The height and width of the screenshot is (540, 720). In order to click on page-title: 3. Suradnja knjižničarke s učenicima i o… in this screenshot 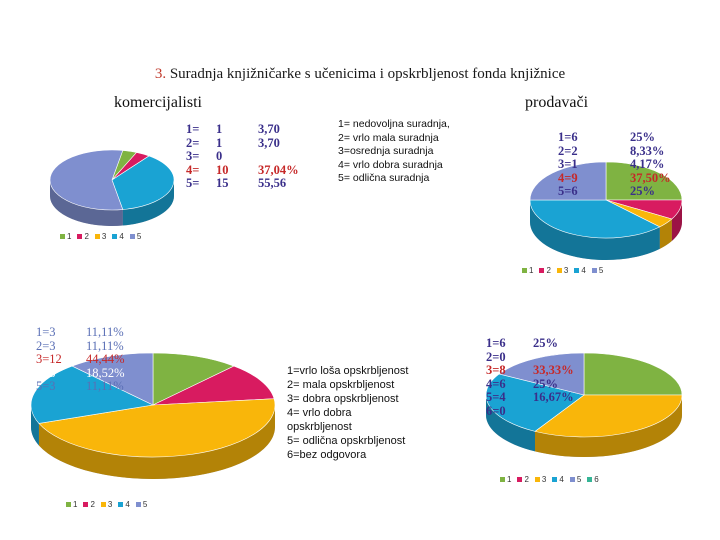, I will do `click(360, 74)`.